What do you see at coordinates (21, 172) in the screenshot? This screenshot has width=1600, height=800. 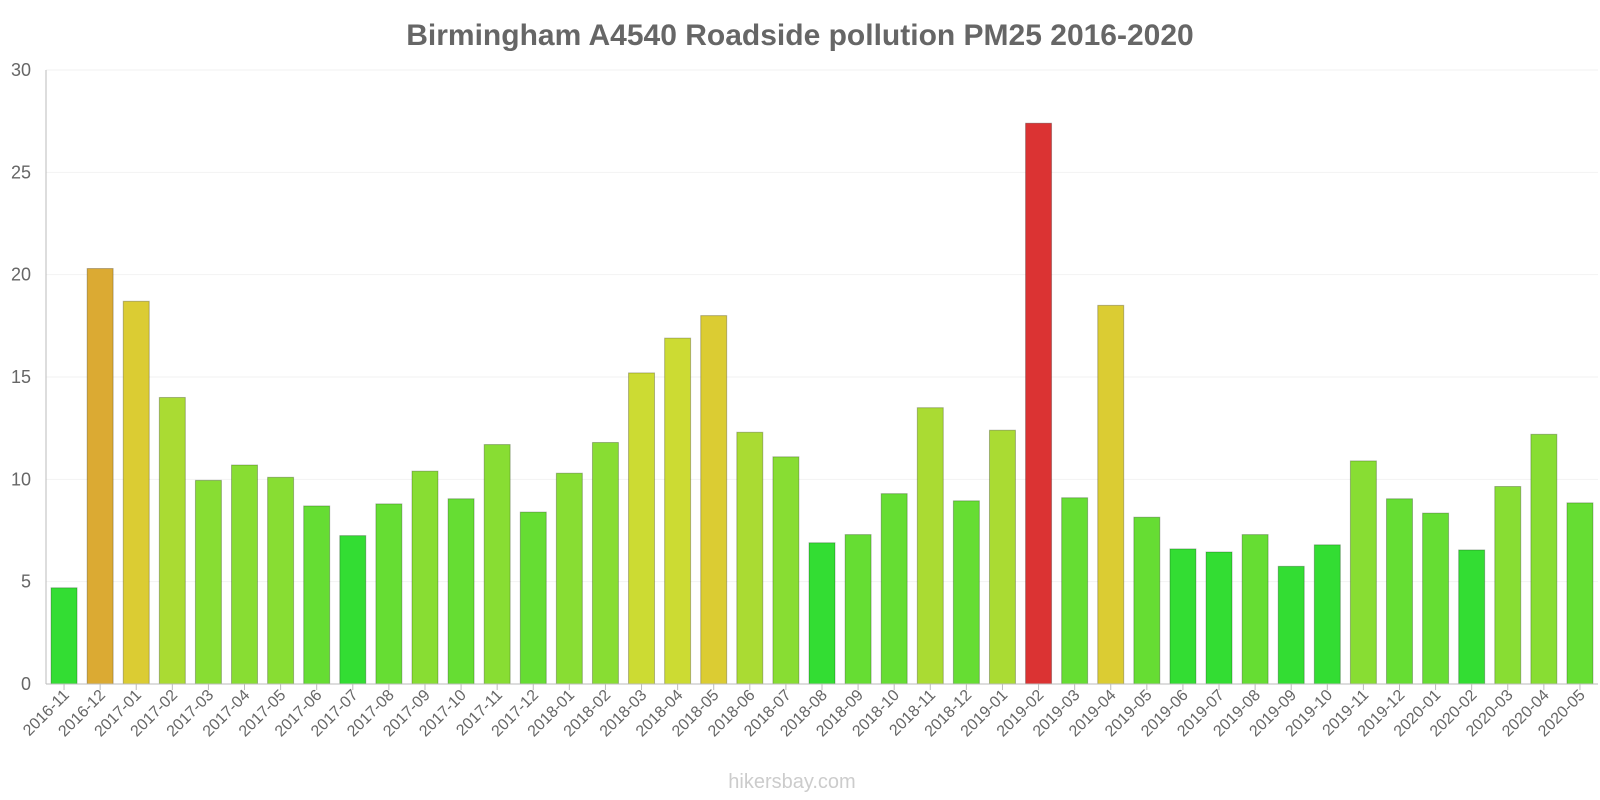 I see `y-tick-label: 25` at bounding box center [21, 172].